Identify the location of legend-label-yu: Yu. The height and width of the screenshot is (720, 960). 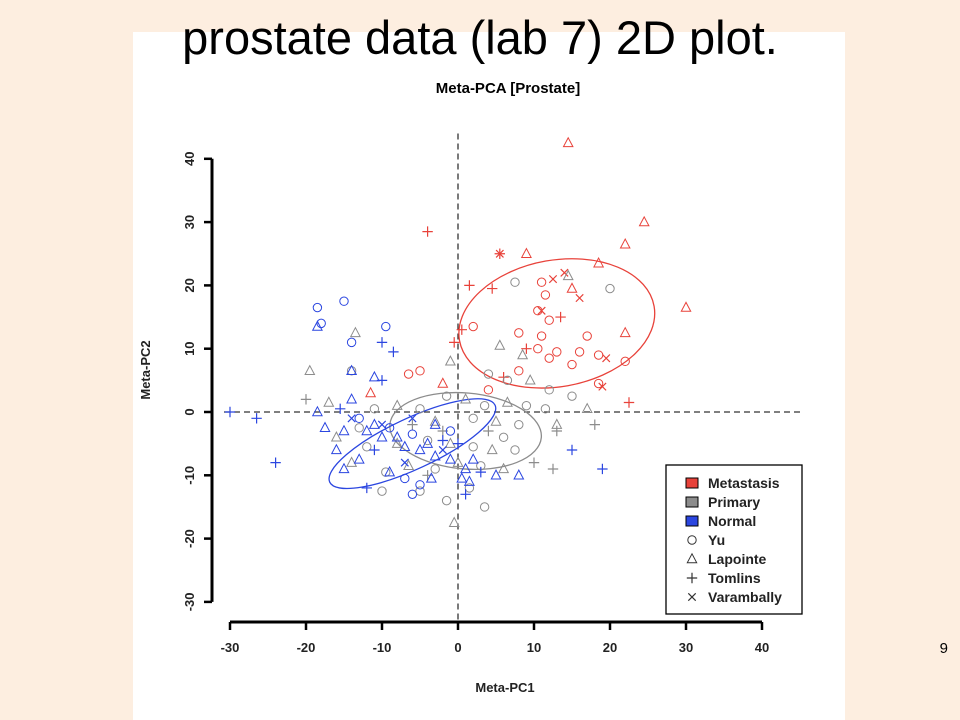
(716, 540).